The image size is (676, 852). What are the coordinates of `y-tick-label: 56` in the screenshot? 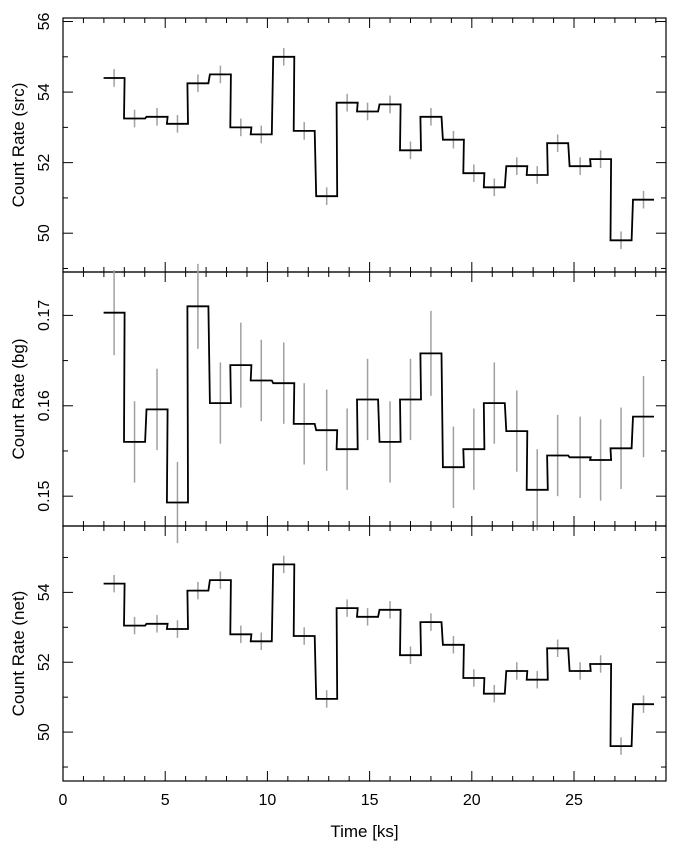 It's located at (44, 22).